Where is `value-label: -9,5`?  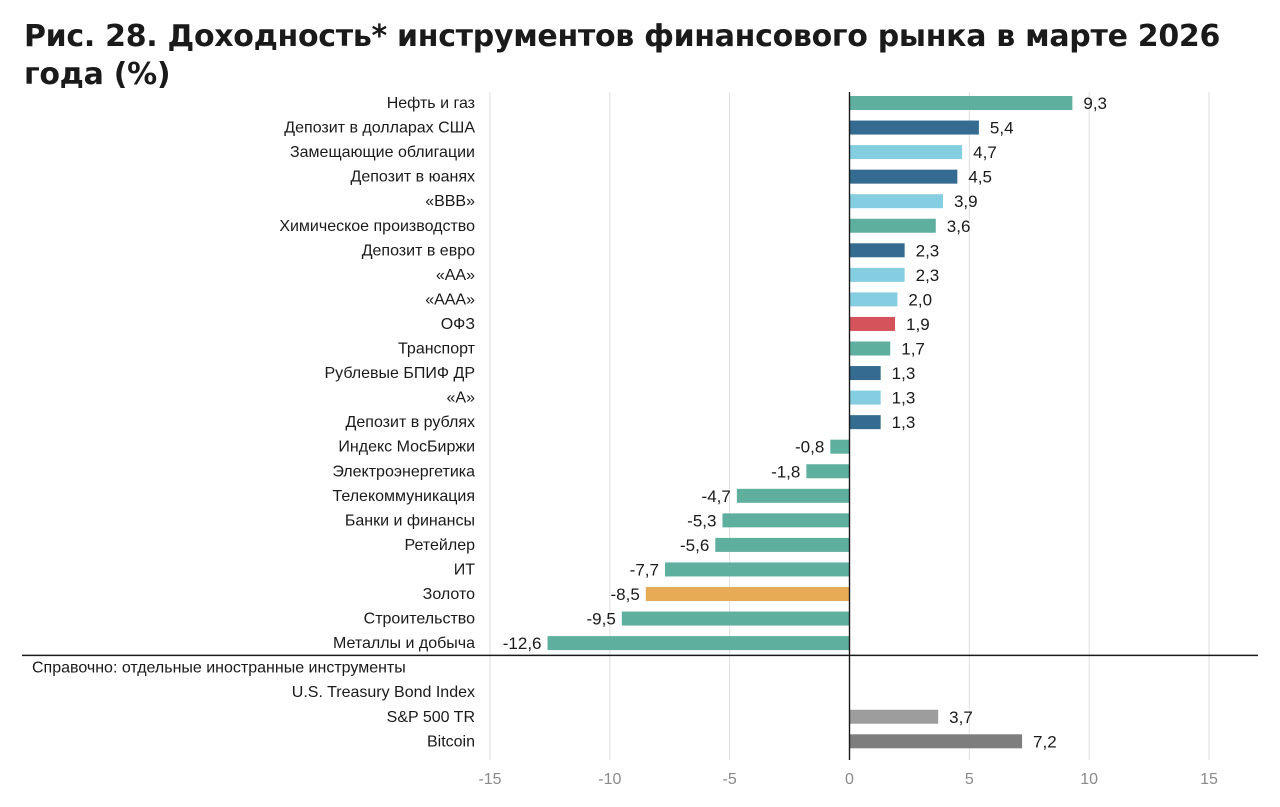
value-label: -9,5 is located at coordinates (601, 619).